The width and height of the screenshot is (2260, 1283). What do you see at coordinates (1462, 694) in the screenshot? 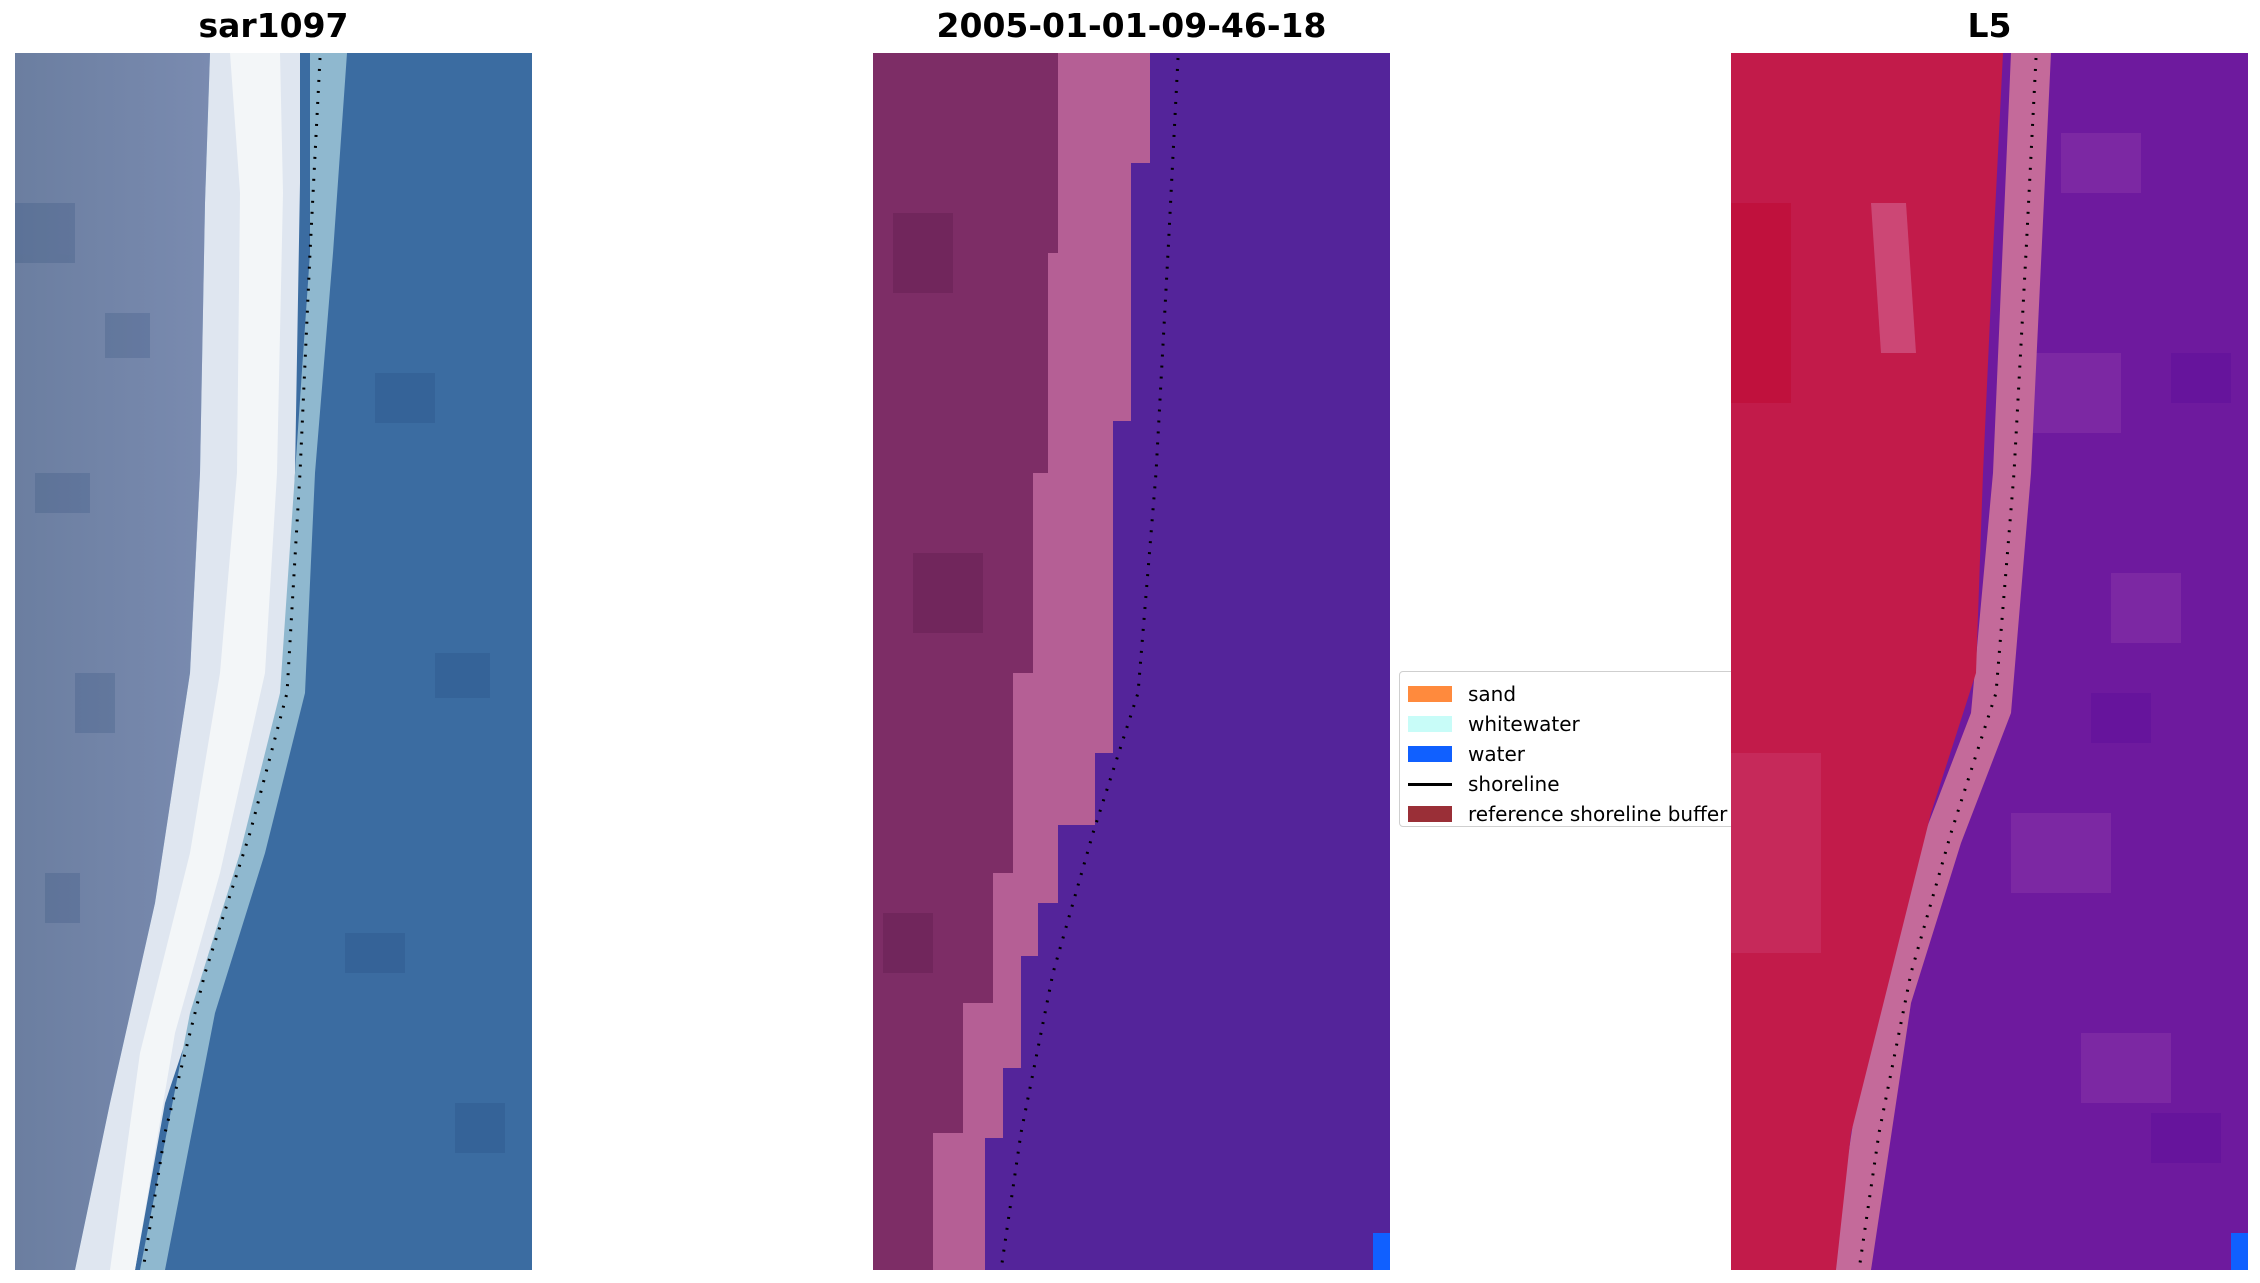
I see `legend-item-sand: sand` at bounding box center [1462, 694].